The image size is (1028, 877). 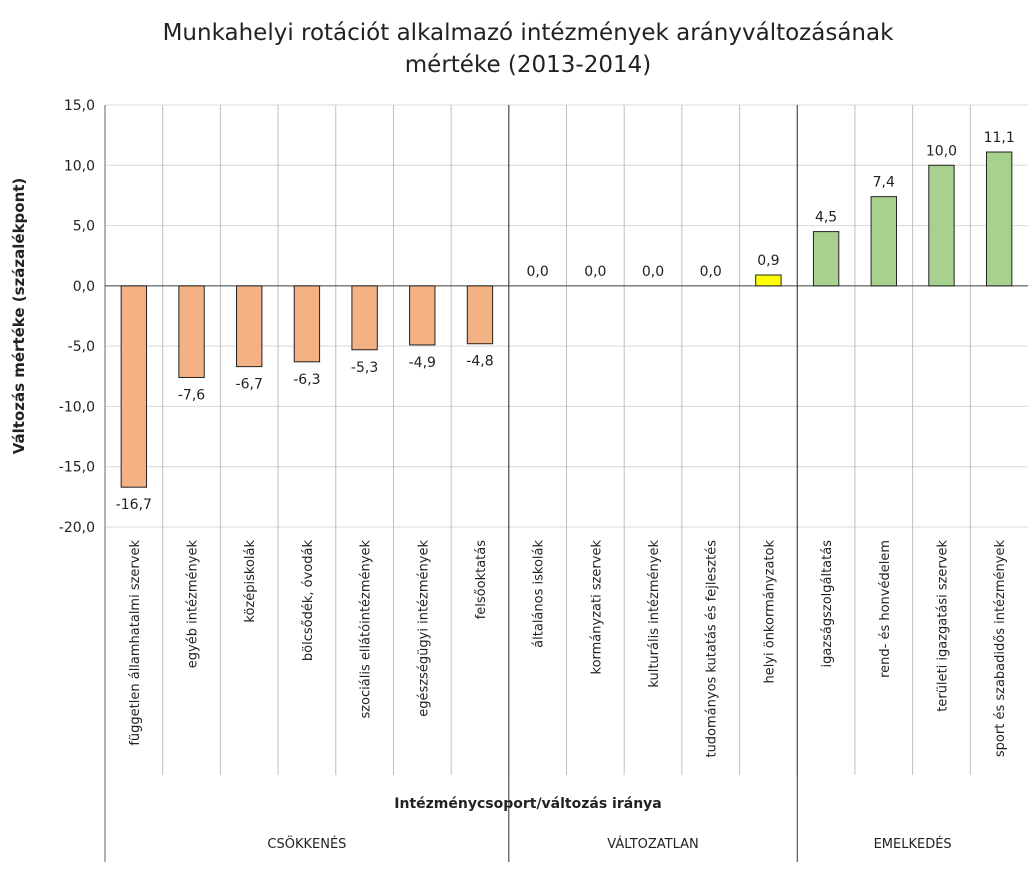 I want to click on y-tick-label: 10,0, so click(x=79, y=166).